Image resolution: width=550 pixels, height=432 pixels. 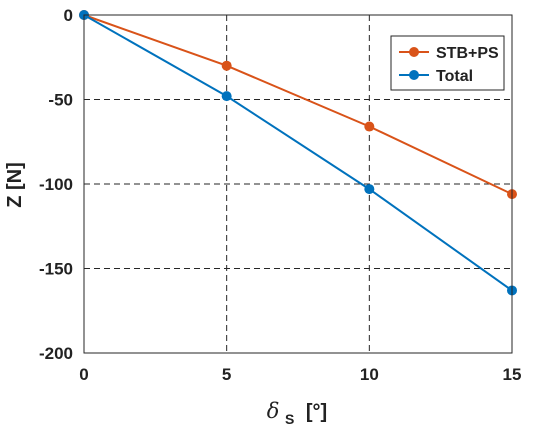 I want to click on x-tick-label: 10, so click(x=369, y=374).